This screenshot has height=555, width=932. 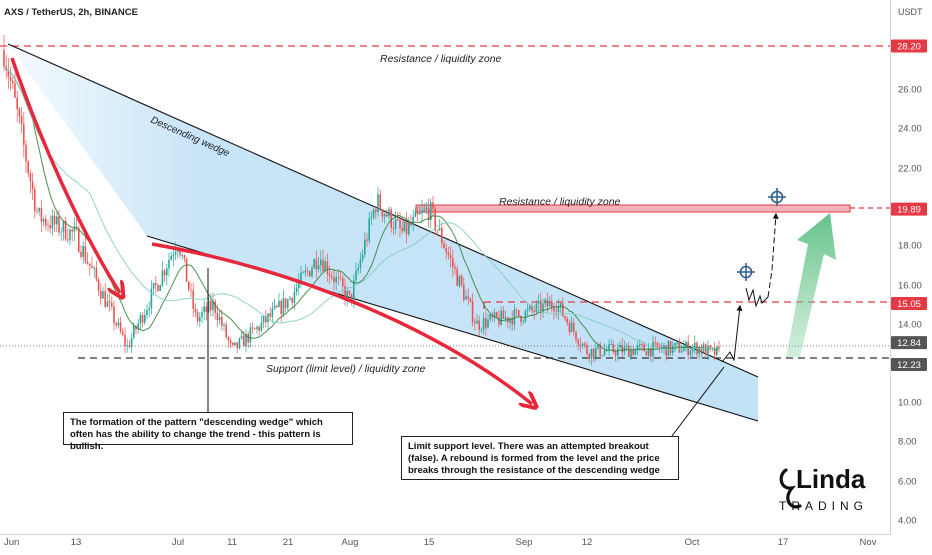 What do you see at coordinates (783, 542) in the screenshot?
I see `time-tick-label: 17` at bounding box center [783, 542].